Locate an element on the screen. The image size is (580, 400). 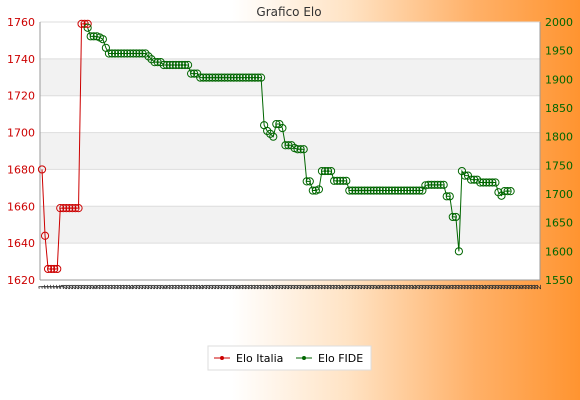
legend: Elo Italia Elo FIDE is located at coordinates (289, 358).